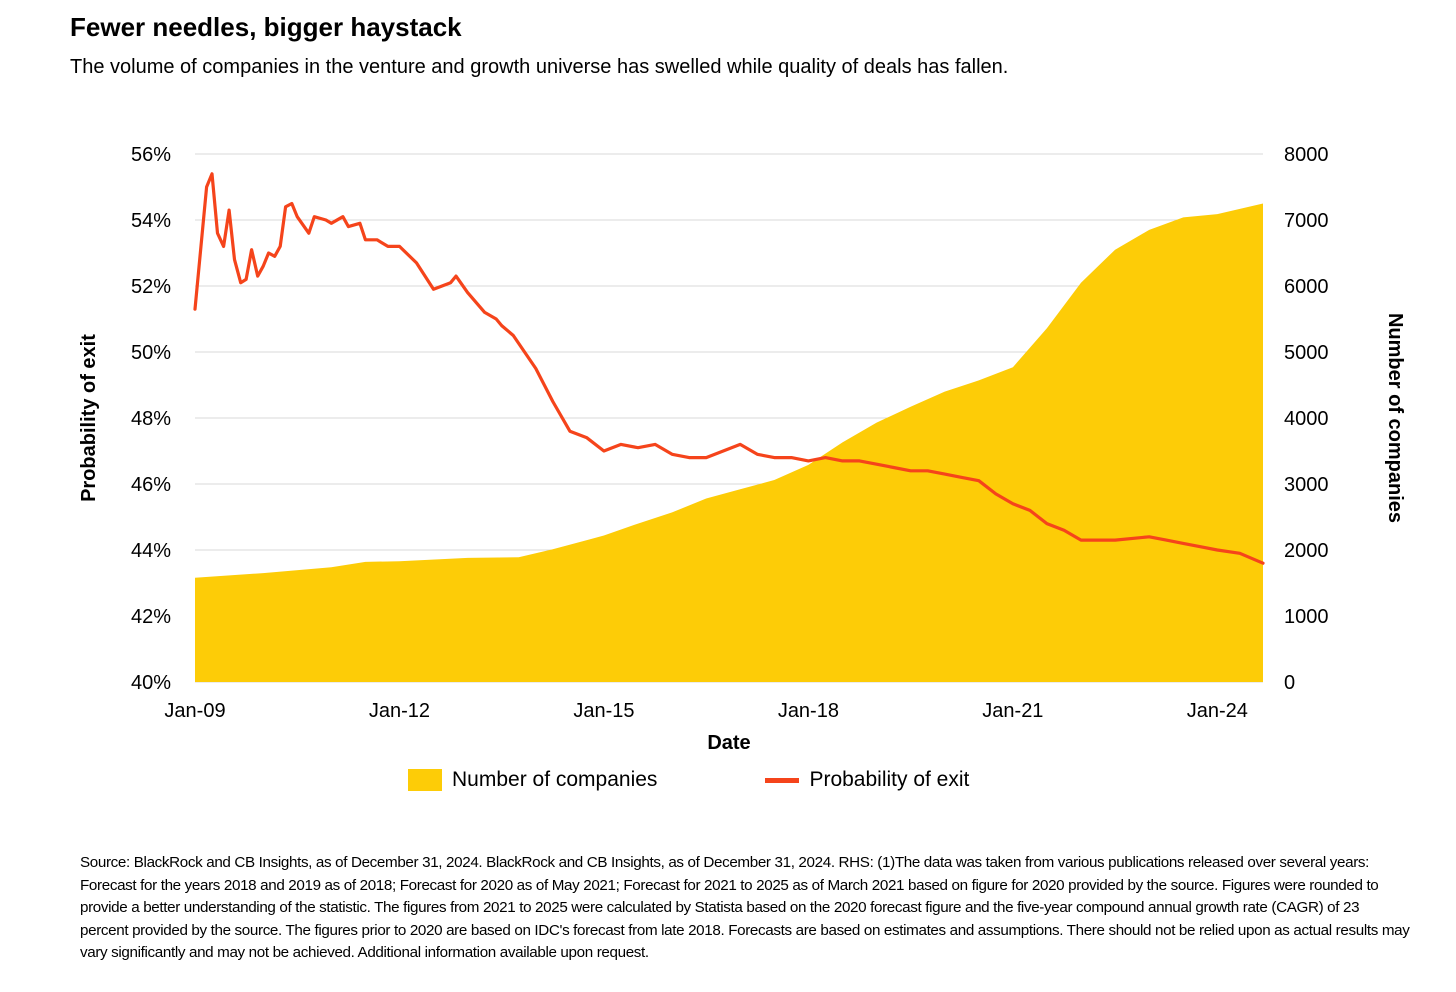 This screenshot has height=992, width=1456. Describe the element at coordinates (399, 711) in the screenshot. I see `x-tick-label: Jan-12` at that location.